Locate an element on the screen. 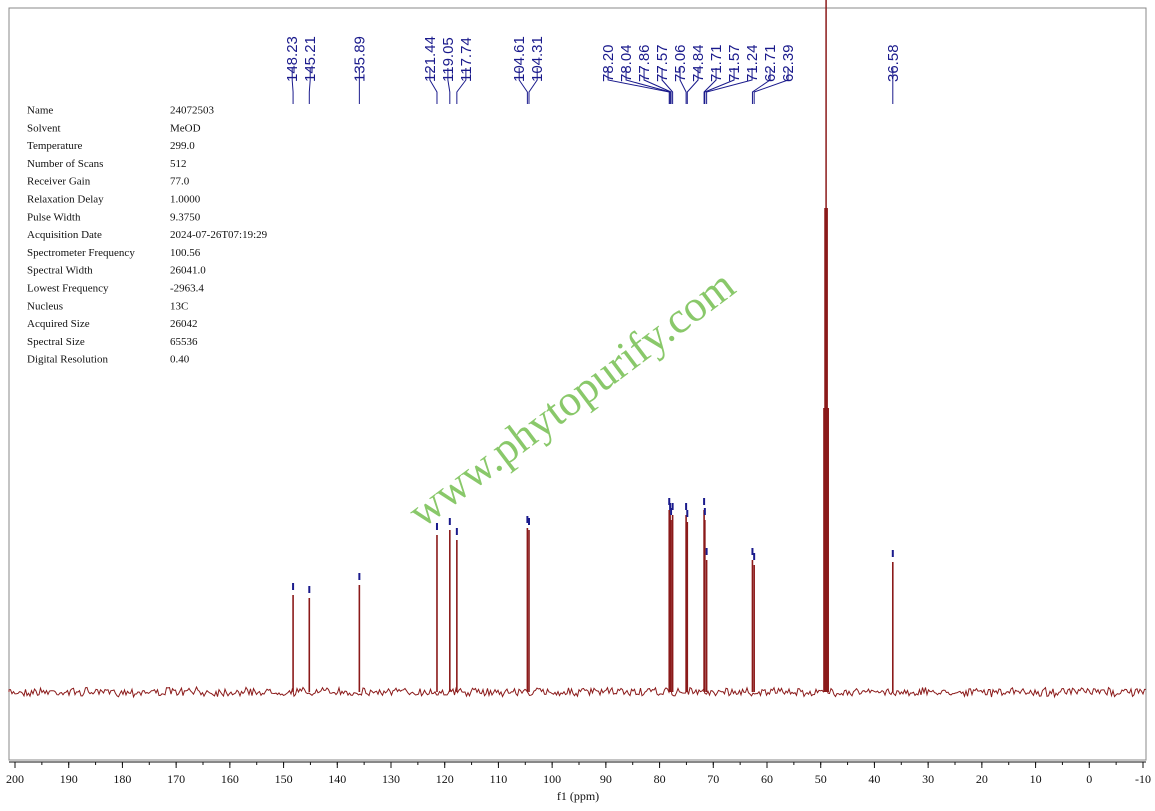 The width and height of the screenshot is (1155, 811). x-tick-label: 200 is located at coordinates (15, 779).